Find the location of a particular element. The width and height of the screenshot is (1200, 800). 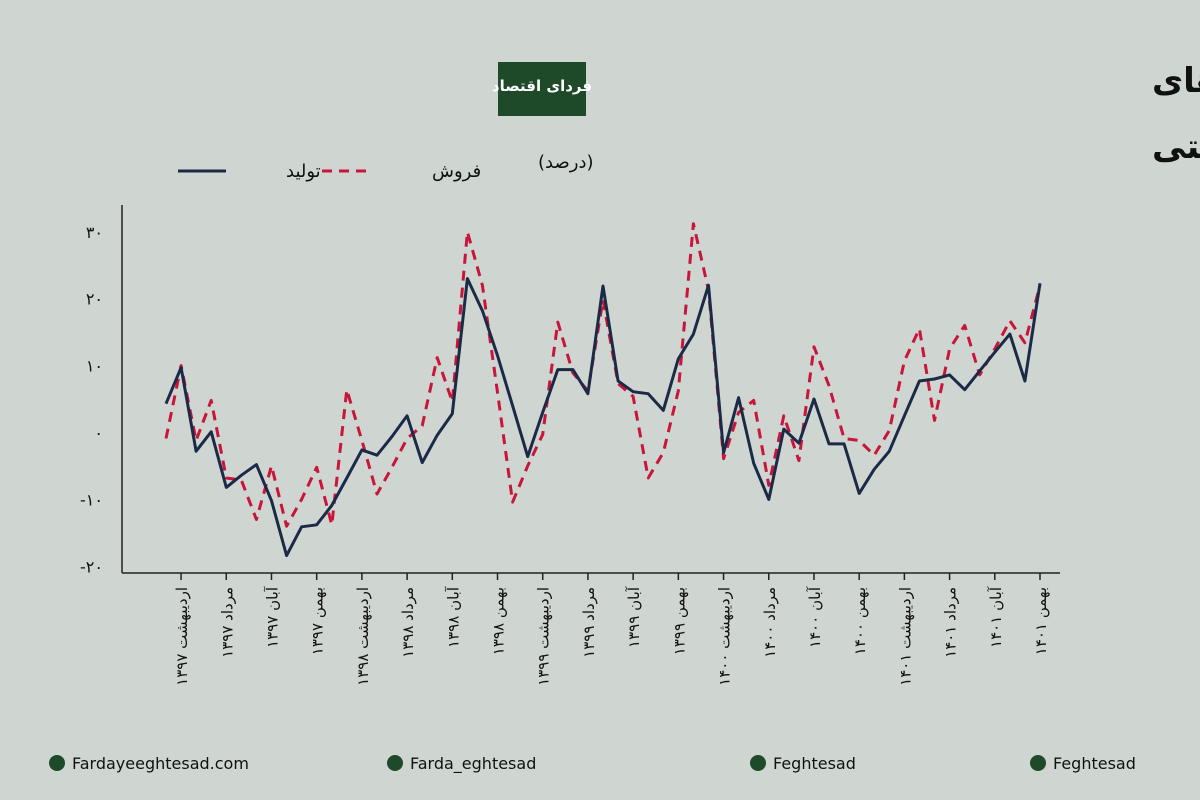

chart-subtitle: (درصد) is located at coordinates (566, 162).